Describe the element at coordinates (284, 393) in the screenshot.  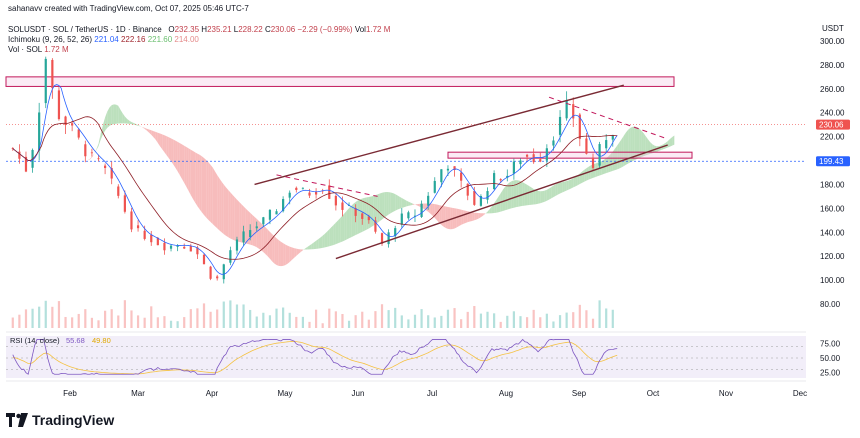
I see `month-tick-label: May` at that location.